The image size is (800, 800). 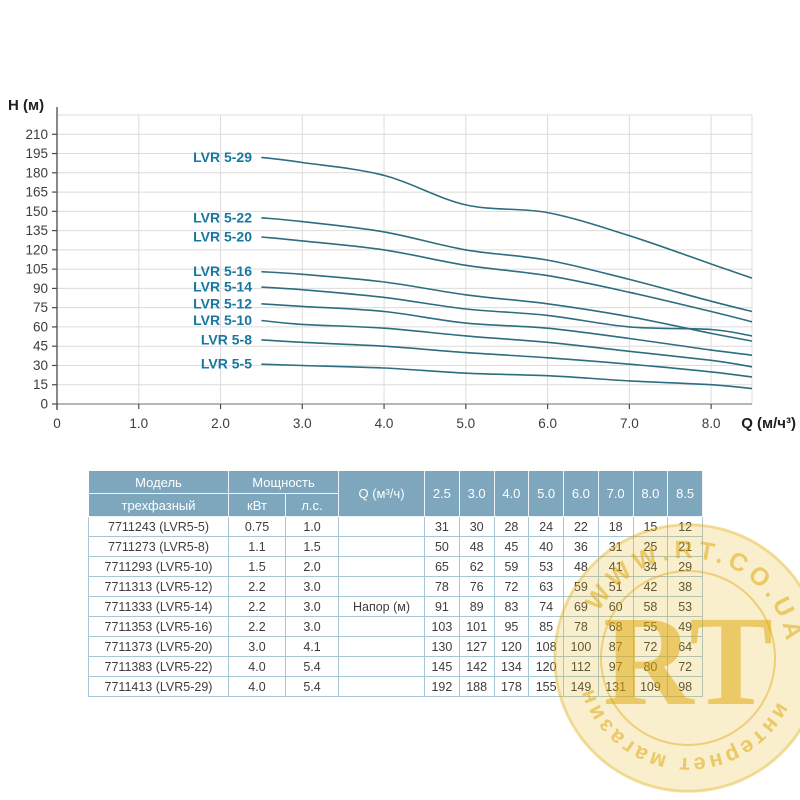 I want to click on head-value-cell: 49, so click(x=685, y=626).